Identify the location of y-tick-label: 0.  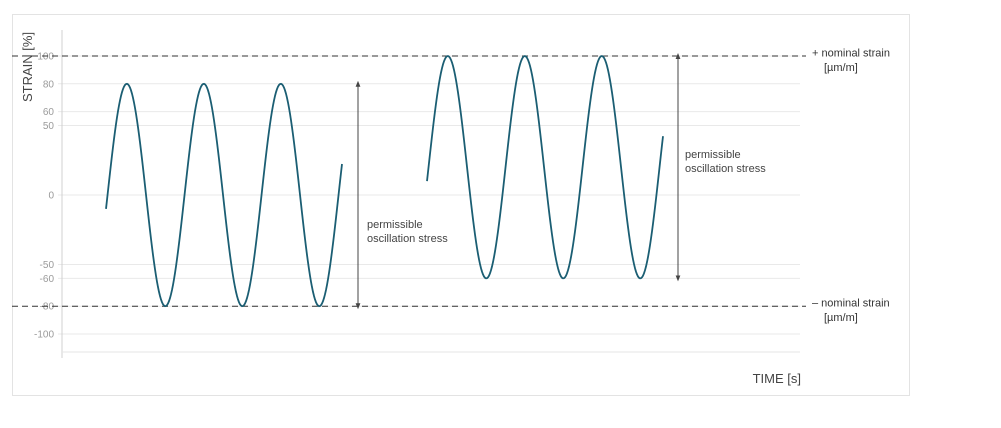
(51, 196).